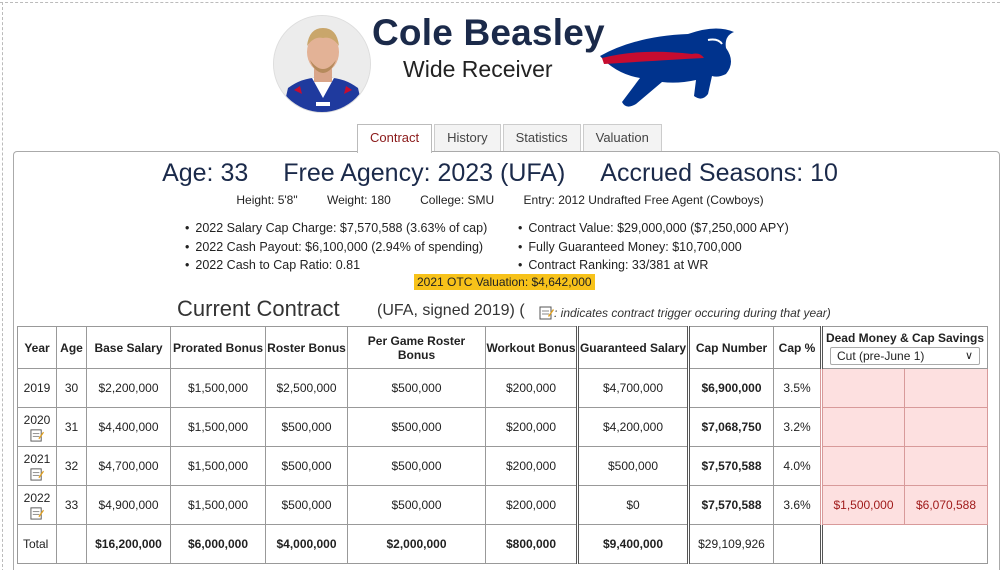 This screenshot has width=1000, height=570. I want to click on player-name: Cole Beasley, so click(488, 32).